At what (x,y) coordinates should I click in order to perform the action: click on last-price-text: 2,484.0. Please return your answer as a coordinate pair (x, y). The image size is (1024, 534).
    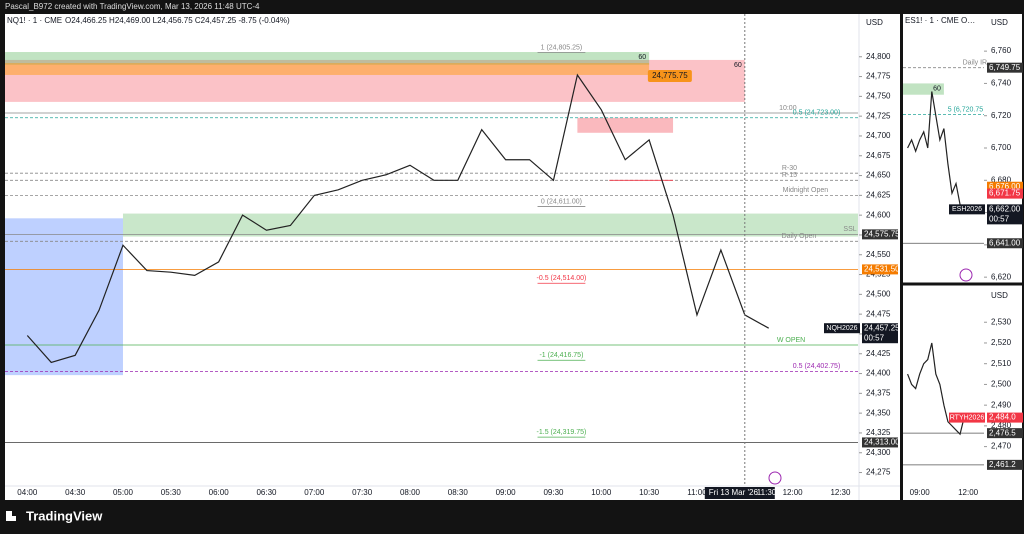
    Looking at the image, I should click on (1002, 417).